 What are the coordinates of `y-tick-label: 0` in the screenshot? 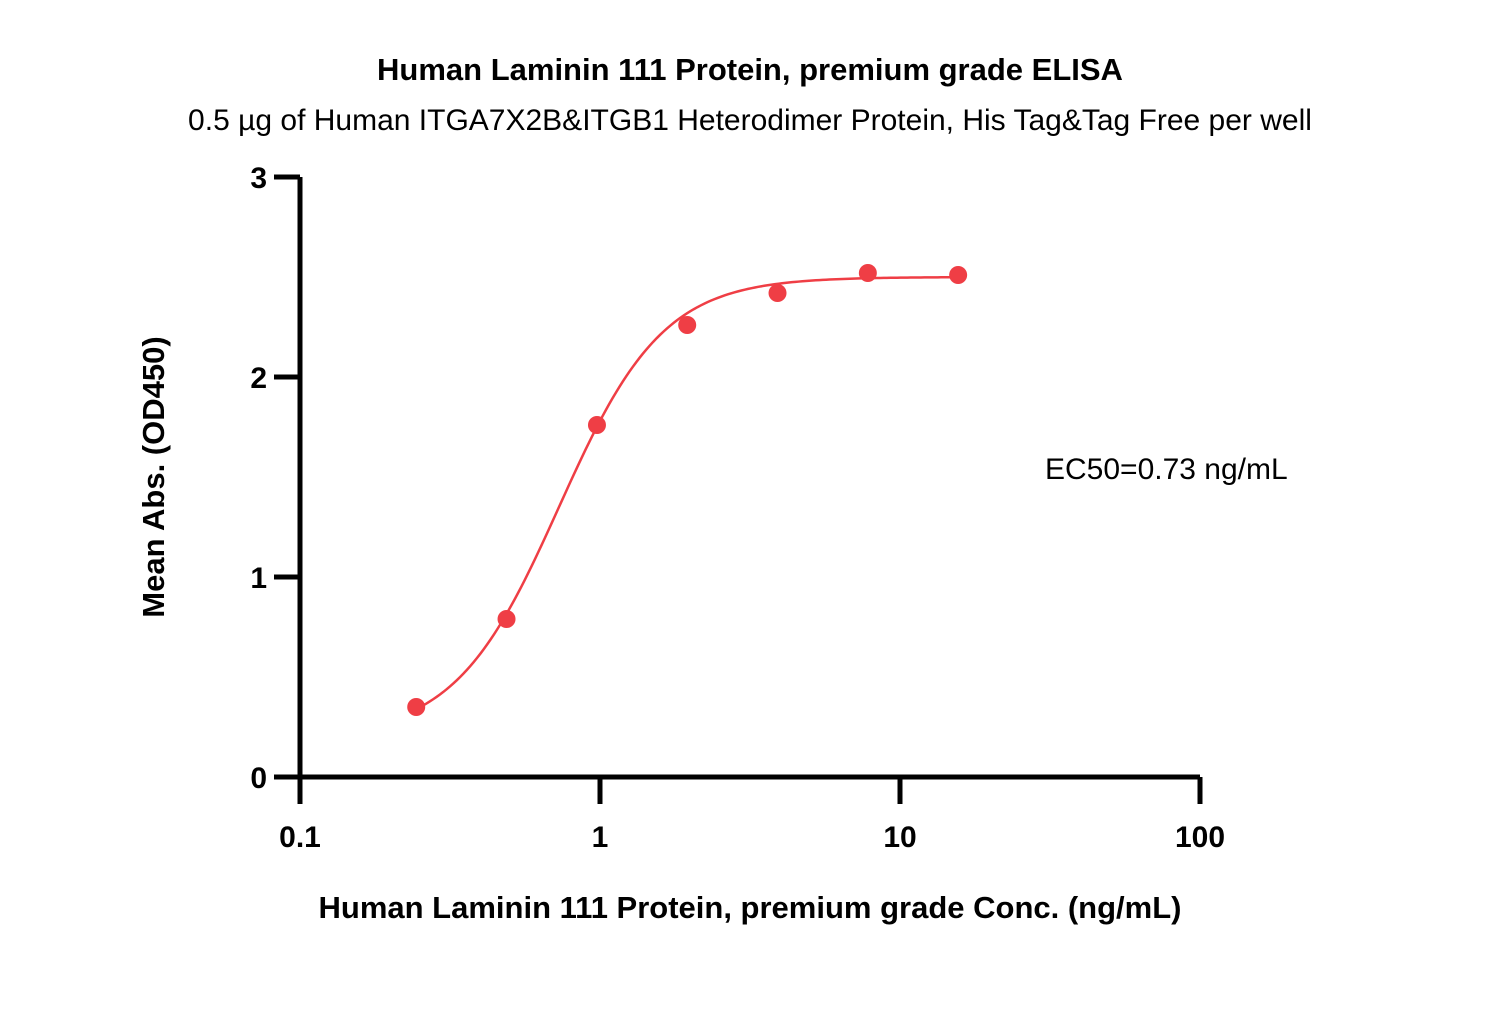 It's located at (258, 778).